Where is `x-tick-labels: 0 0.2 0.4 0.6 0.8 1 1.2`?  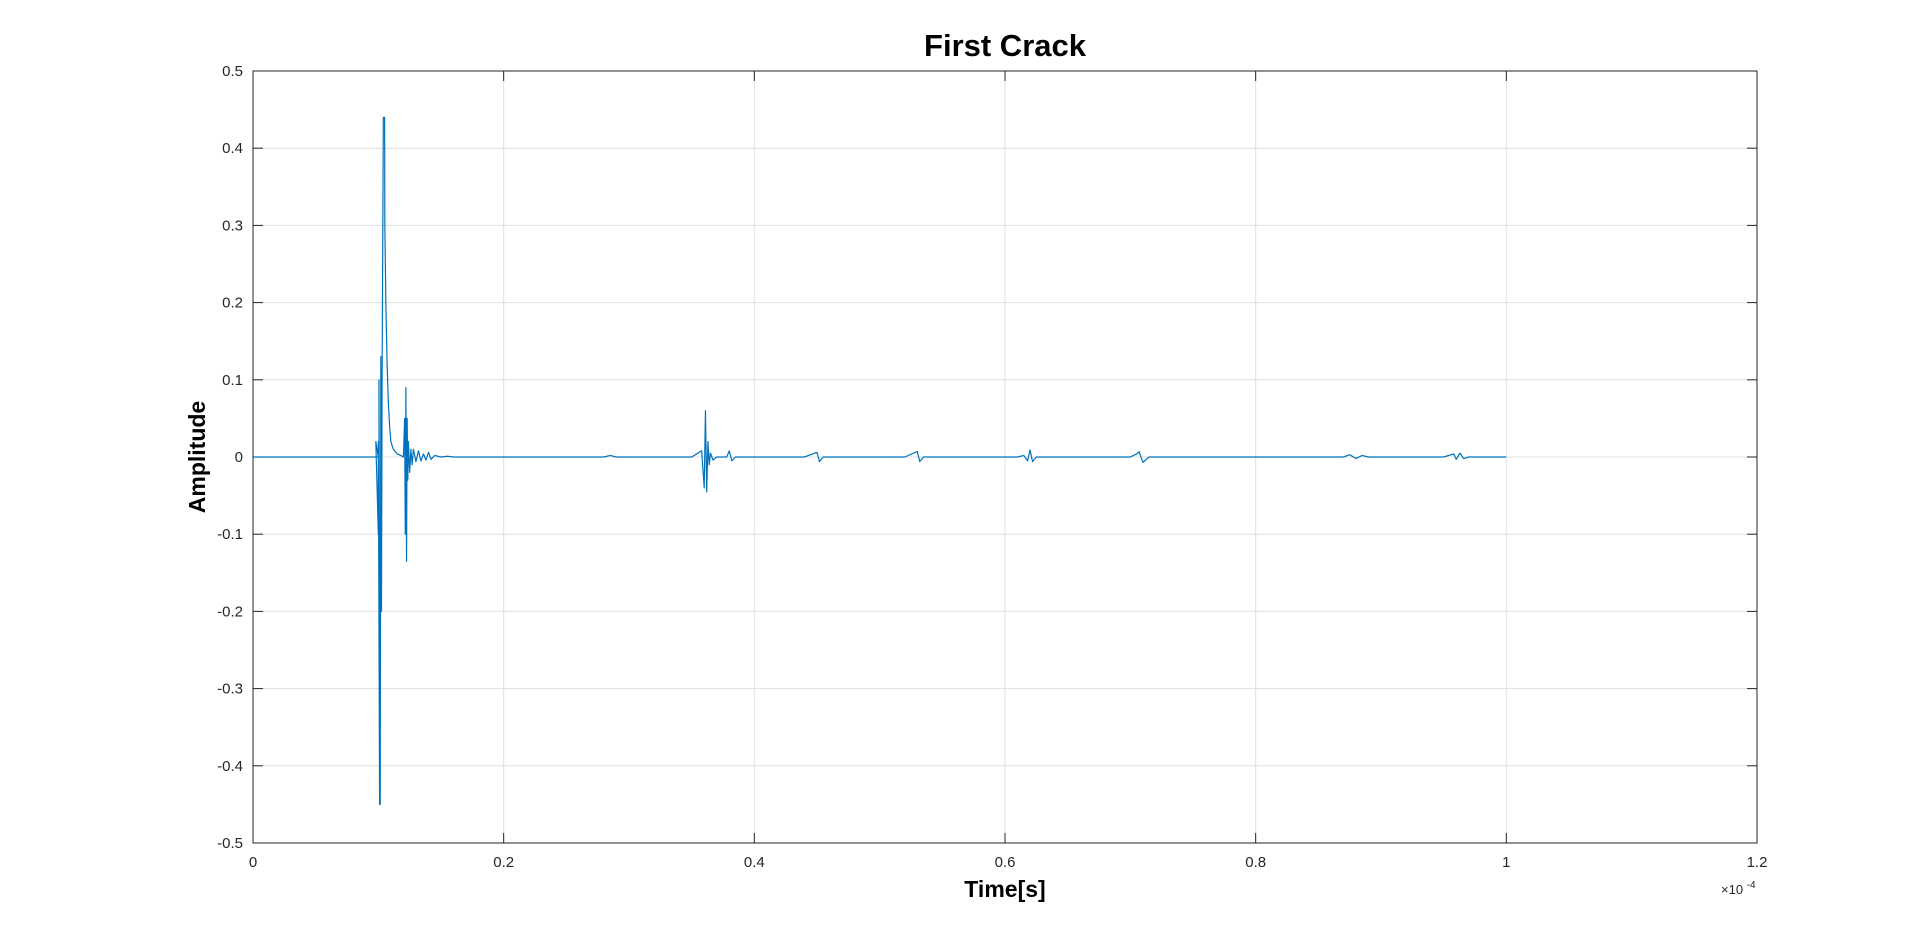
x-tick-labels: 0 0.2 0.4 0.6 0.8 1 1.2 is located at coordinates (1008, 862).